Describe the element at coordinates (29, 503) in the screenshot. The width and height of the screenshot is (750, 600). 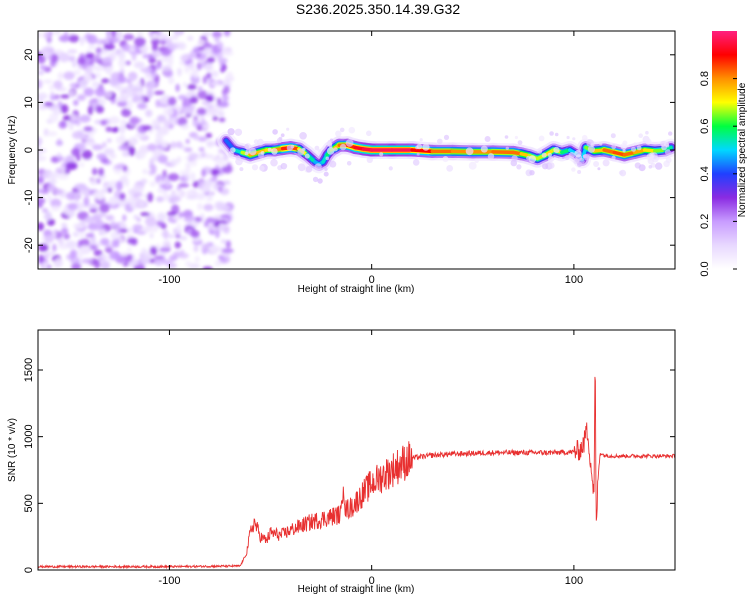
I see `snr-y-tick-label: 500` at that location.